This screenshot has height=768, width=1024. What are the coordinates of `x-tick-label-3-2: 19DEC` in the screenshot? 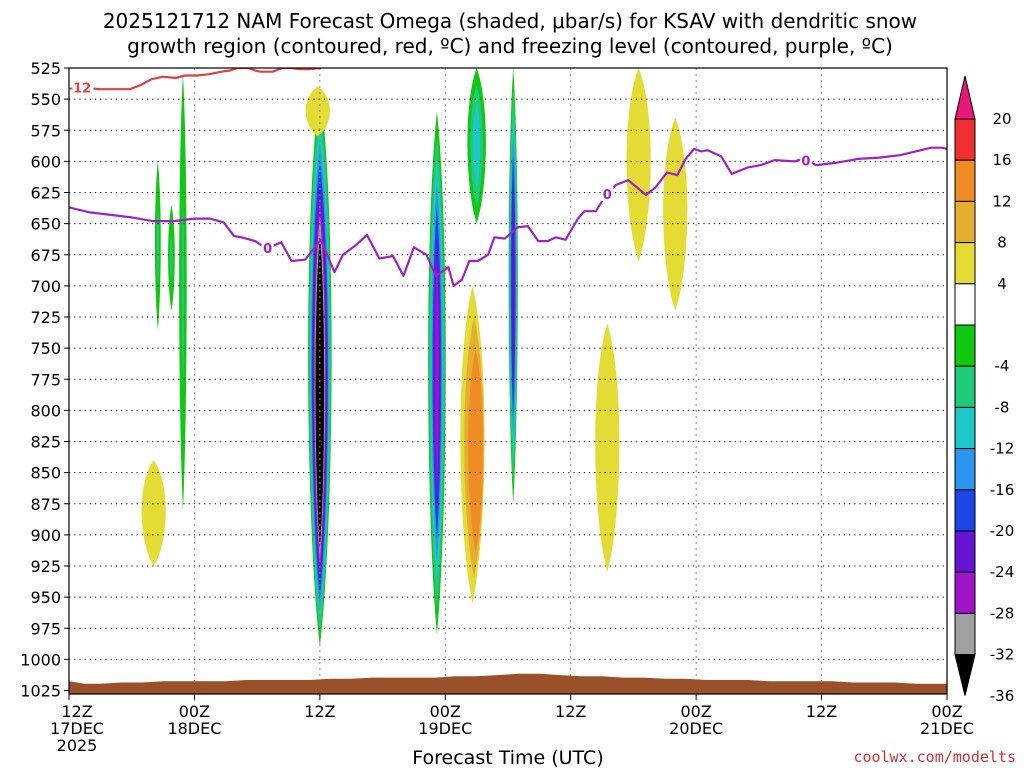 It's located at (445, 728).